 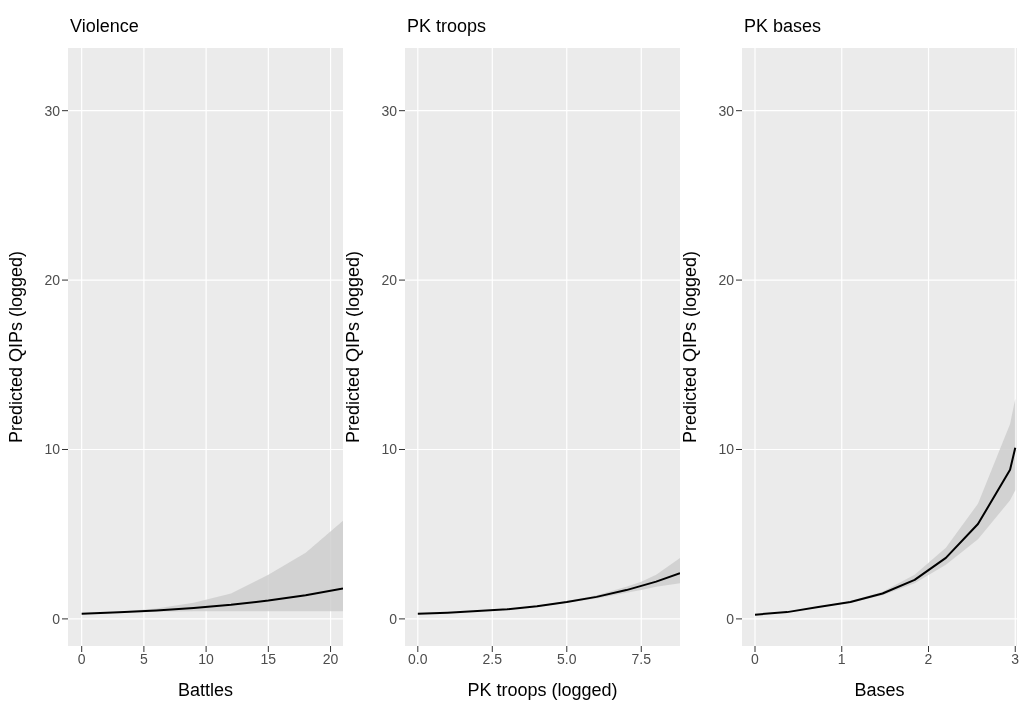 I want to click on x-tick-label: 1, so click(x=841, y=658).